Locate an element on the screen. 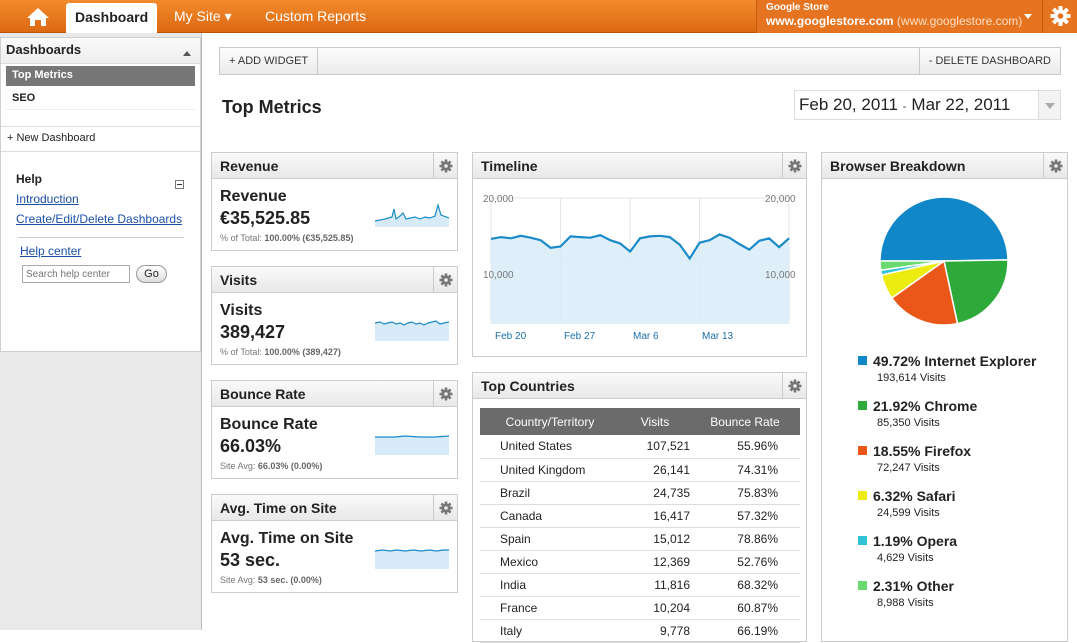  legend-item: 21.92% Chrome 85,350 Visits is located at coordinates (967, 413).